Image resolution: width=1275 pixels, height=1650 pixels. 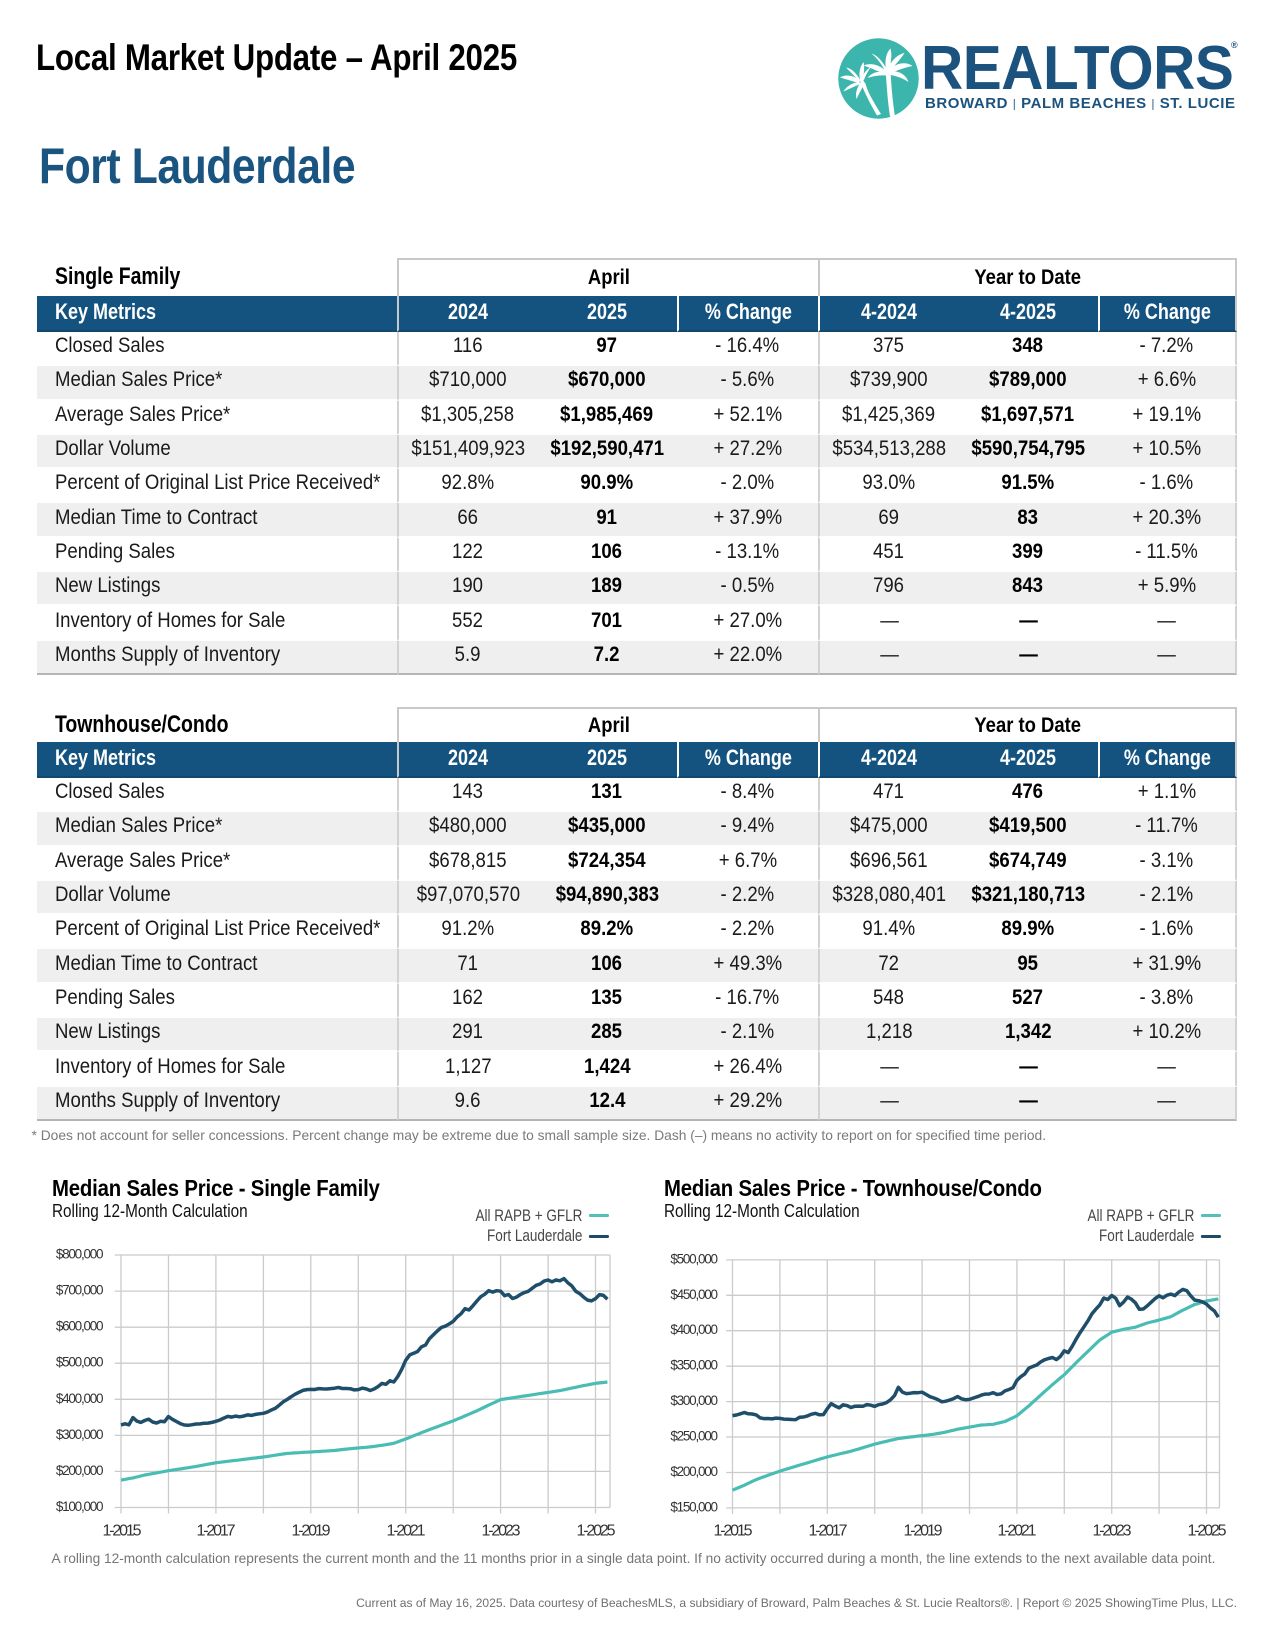 What do you see at coordinates (694, 1294) in the screenshot?
I see `svg-text: $450,000` at bounding box center [694, 1294].